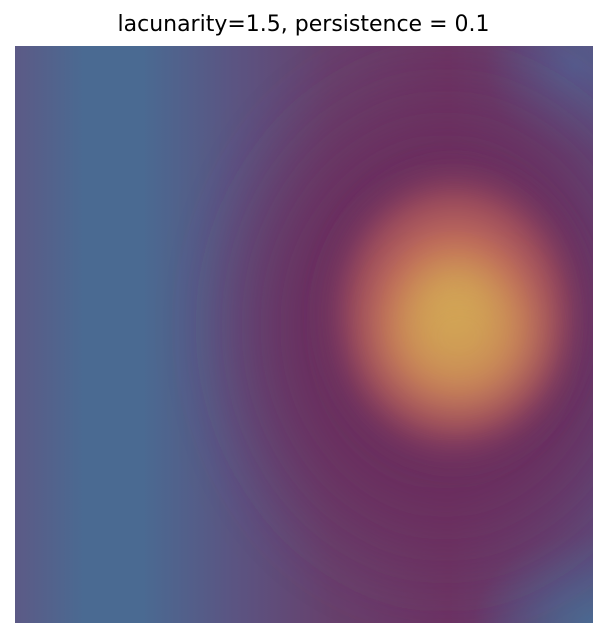 The height and width of the screenshot is (639, 607). What do you see at coordinates (460, 336) in the screenshot?
I see `heatmap-peak` at bounding box center [460, 336].